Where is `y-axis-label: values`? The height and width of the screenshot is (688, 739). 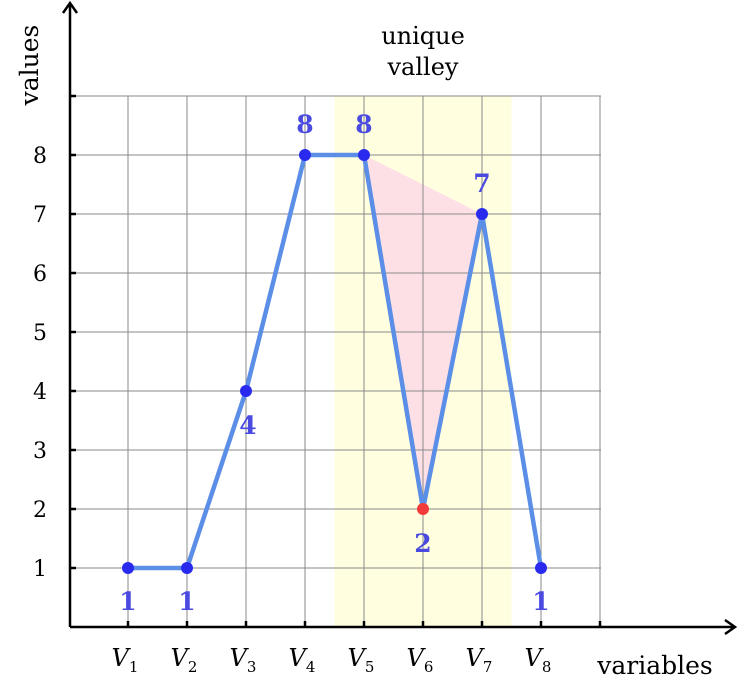 y-axis-label: values is located at coordinates (29, 66).